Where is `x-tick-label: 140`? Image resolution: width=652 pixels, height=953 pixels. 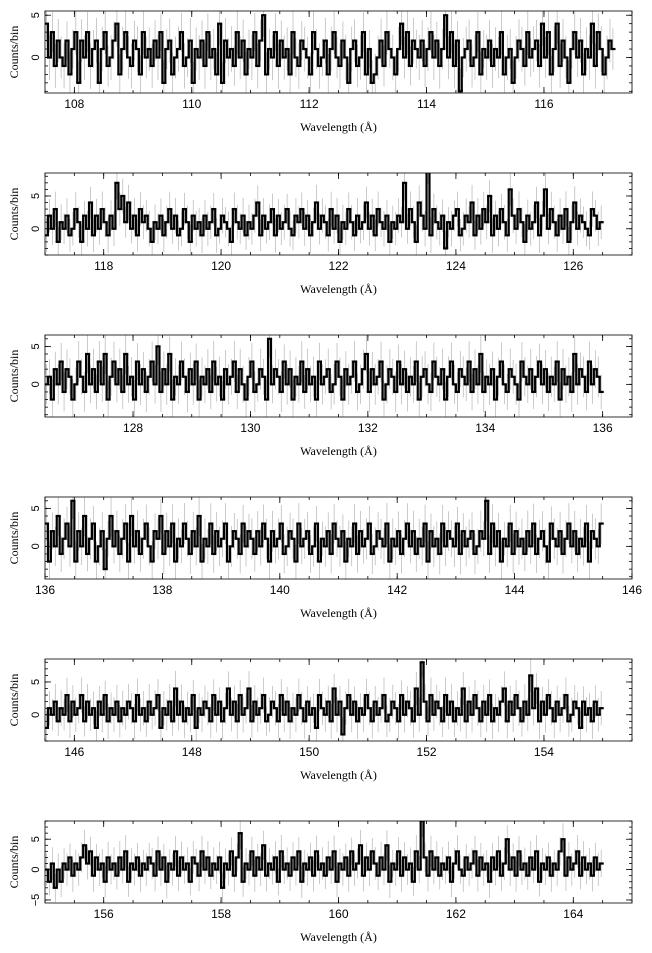 x-tick-label: 140 is located at coordinates (280, 590).